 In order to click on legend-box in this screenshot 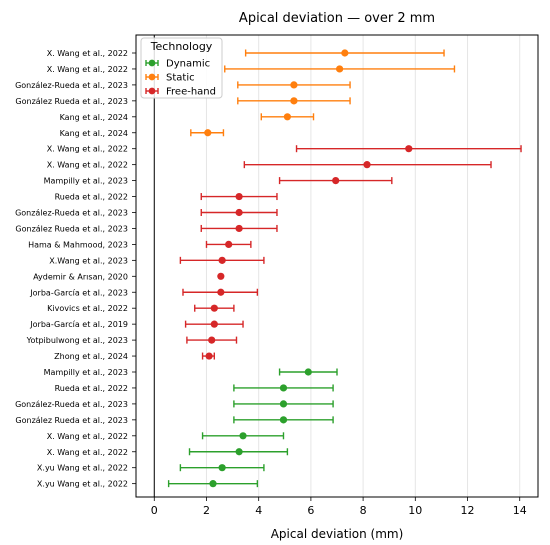, I will do `click(181, 68)`.